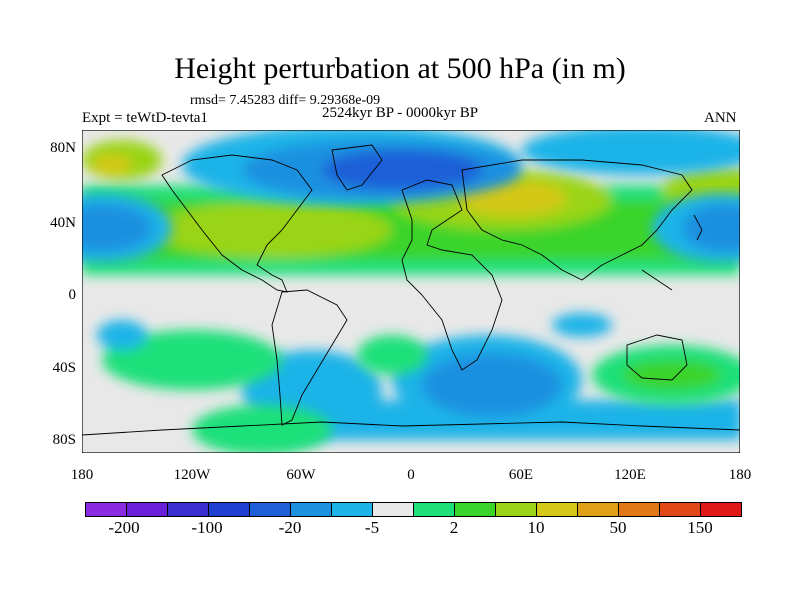  What do you see at coordinates (630, 475) in the screenshot?
I see `lon-label-120e: 120E` at bounding box center [630, 475].